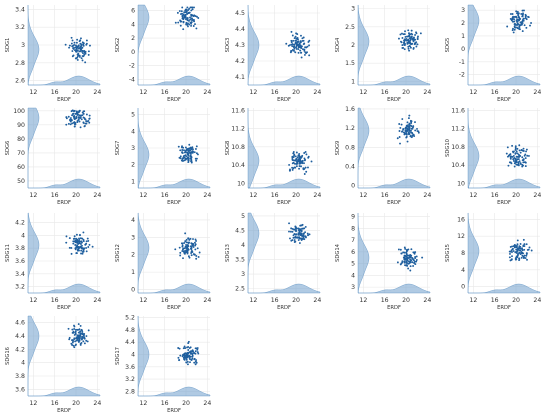  I want to click on y-tick-label: 1, so click(133, 181).